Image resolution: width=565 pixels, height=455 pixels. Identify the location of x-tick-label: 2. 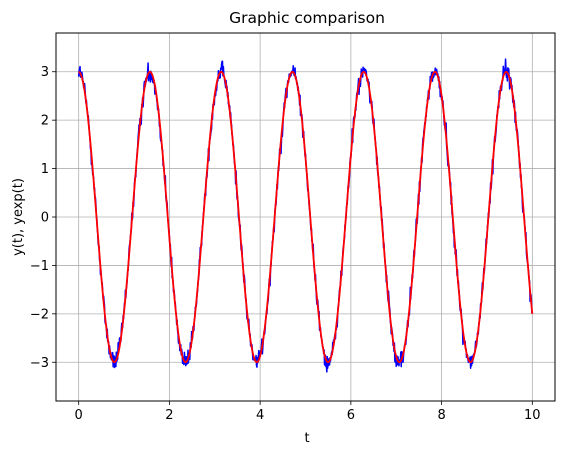
(169, 415).